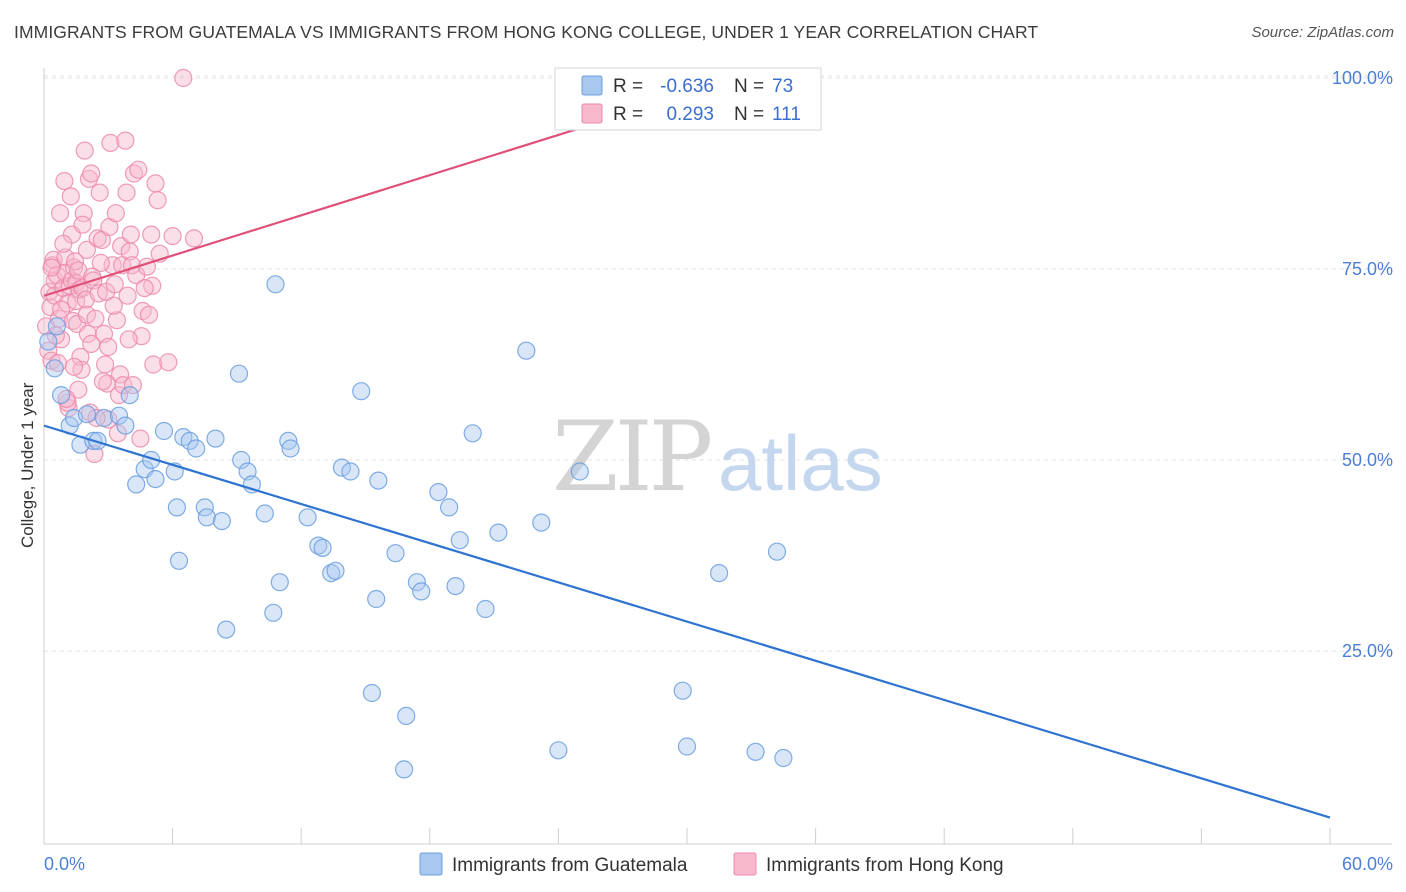 The image size is (1406, 892). Describe the element at coordinates (431, 864) in the screenshot. I see `series-legend-swatch-guatemala` at that location.